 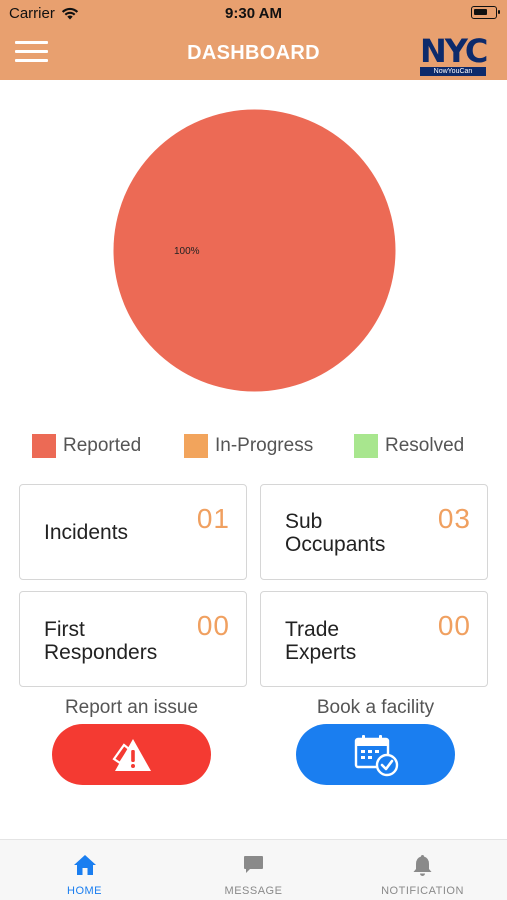 What do you see at coordinates (253, 53) in the screenshot?
I see `page-title: DASHBOARD` at bounding box center [253, 53].